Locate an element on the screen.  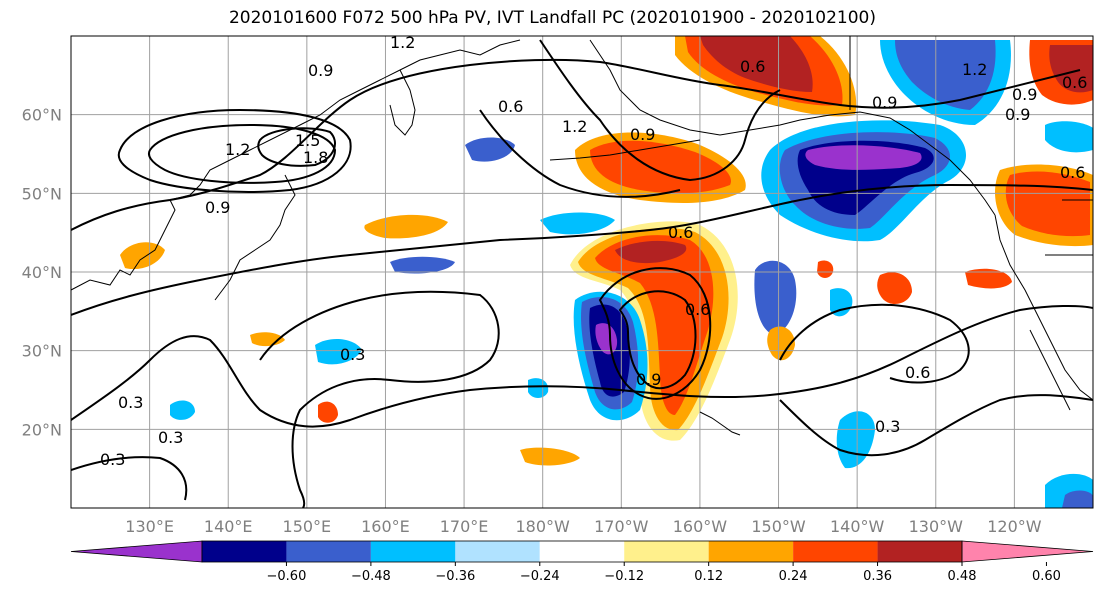
latitude-labels: 20°N 30°N 40°N 50°N 60°N is located at coordinates (42, 273).